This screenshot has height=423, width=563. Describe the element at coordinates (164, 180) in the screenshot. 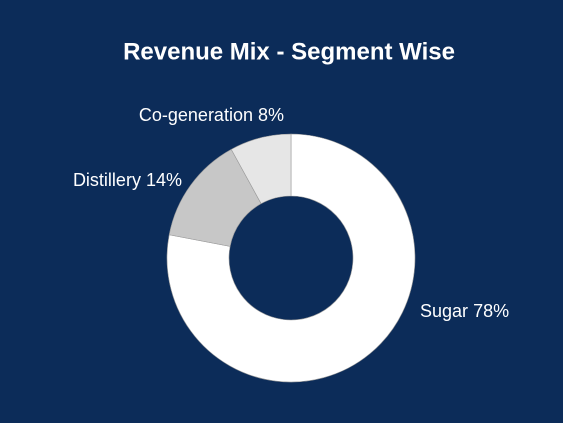

I see `slice-value-label: 14%` at that location.